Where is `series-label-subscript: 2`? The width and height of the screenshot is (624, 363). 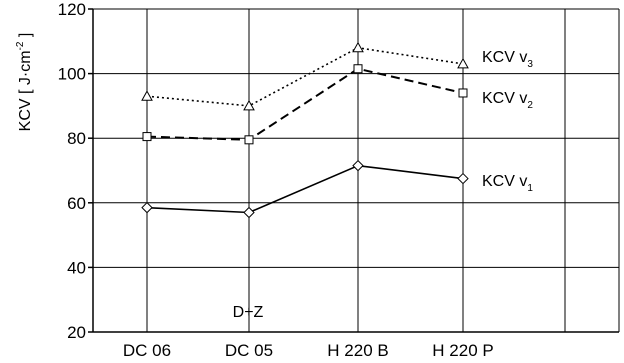
series-label-subscript: 2 is located at coordinates (530, 105).